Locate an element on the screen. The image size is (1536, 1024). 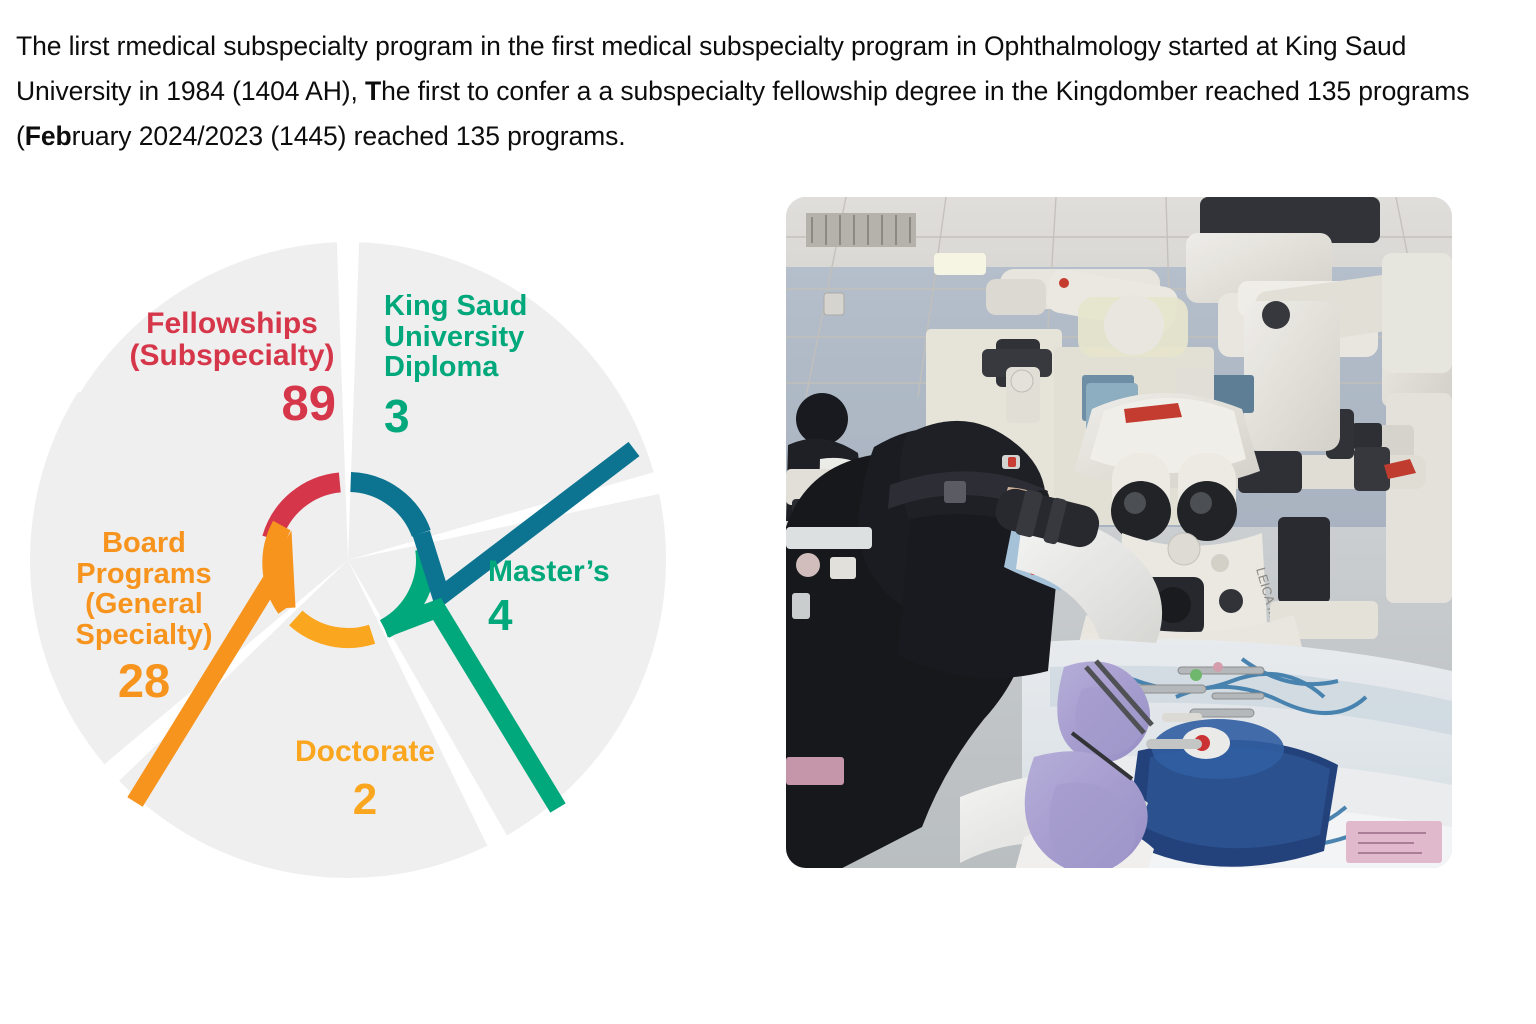
slice-label-board: Board Programs (General Specialty) 28 is located at coordinates (144, 616).